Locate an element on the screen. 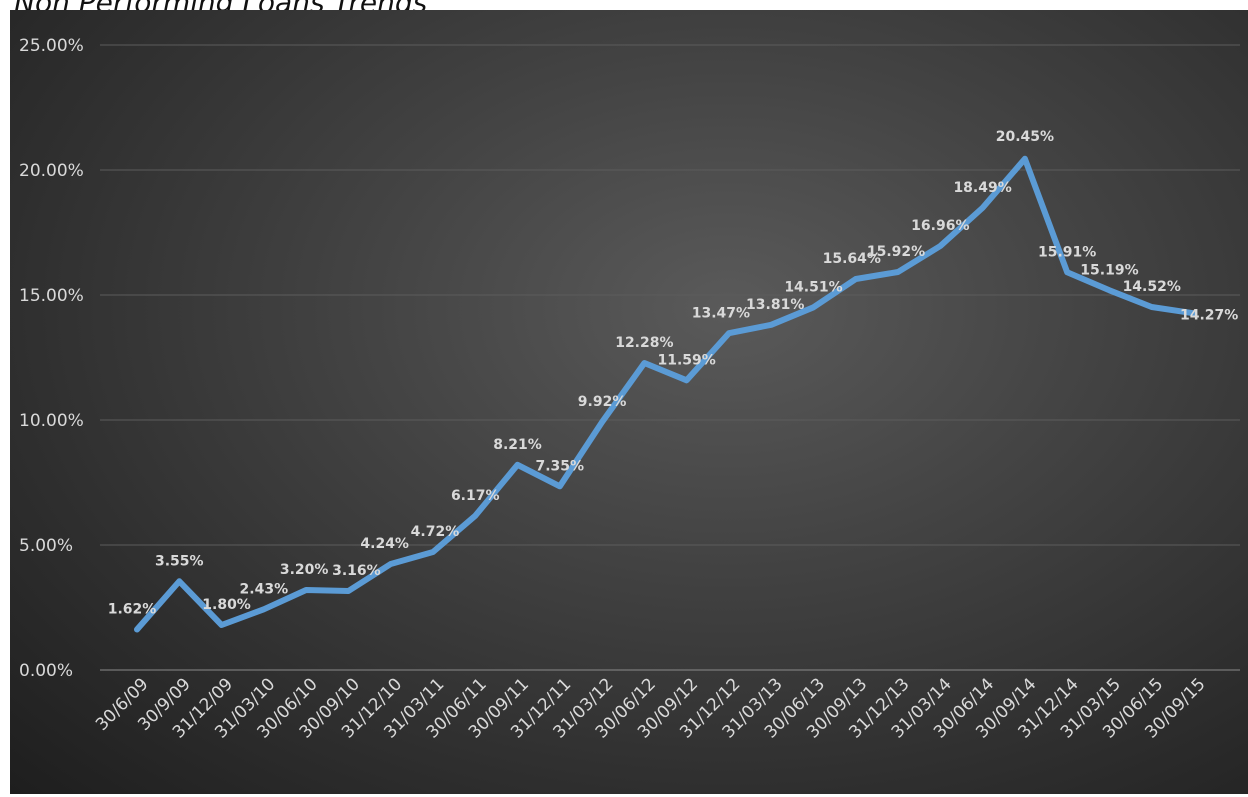 The height and width of the screenshot is (797, 1248). y-tick-label: 25.00% is located at coordinates (51, 46).